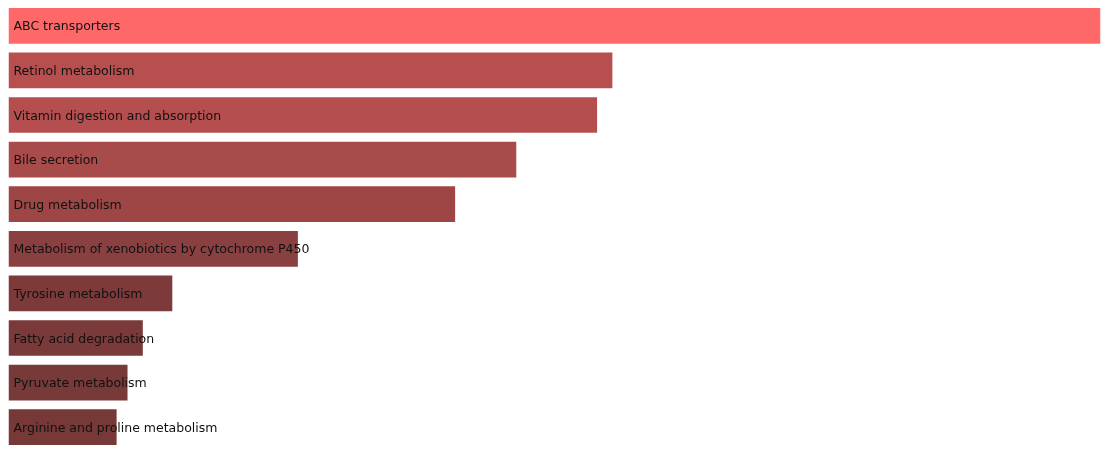 Image resolution: width=1105 pixels, height=452 pixels. What do you see at coordinates (67, 26) in the screenshot?
I see `y-tick-label: ABC transporters` at bounding box center [67, 26].